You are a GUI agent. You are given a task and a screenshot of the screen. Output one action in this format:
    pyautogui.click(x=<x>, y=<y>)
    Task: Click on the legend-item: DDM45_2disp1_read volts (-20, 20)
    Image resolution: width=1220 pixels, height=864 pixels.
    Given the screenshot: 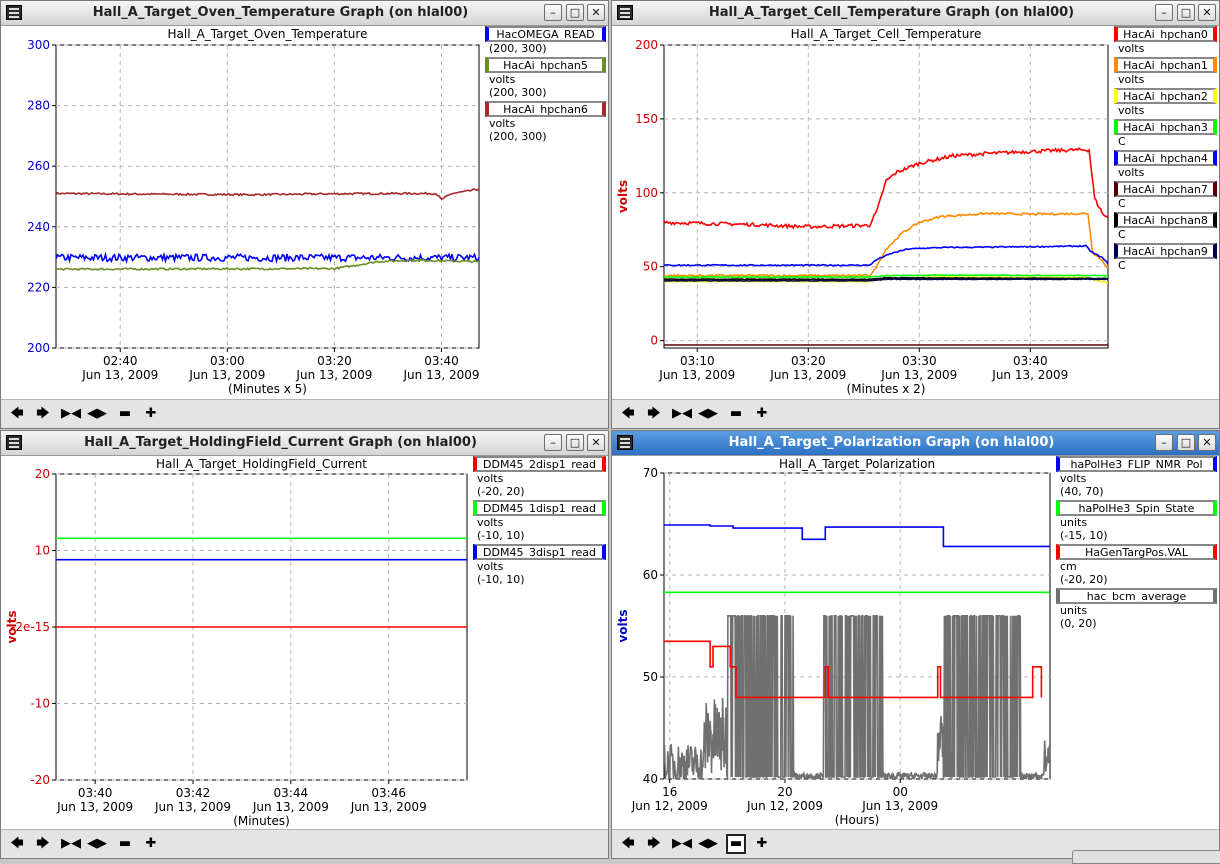 What is the action you would take?
    pyautogui.click(x=539, y=477)
    